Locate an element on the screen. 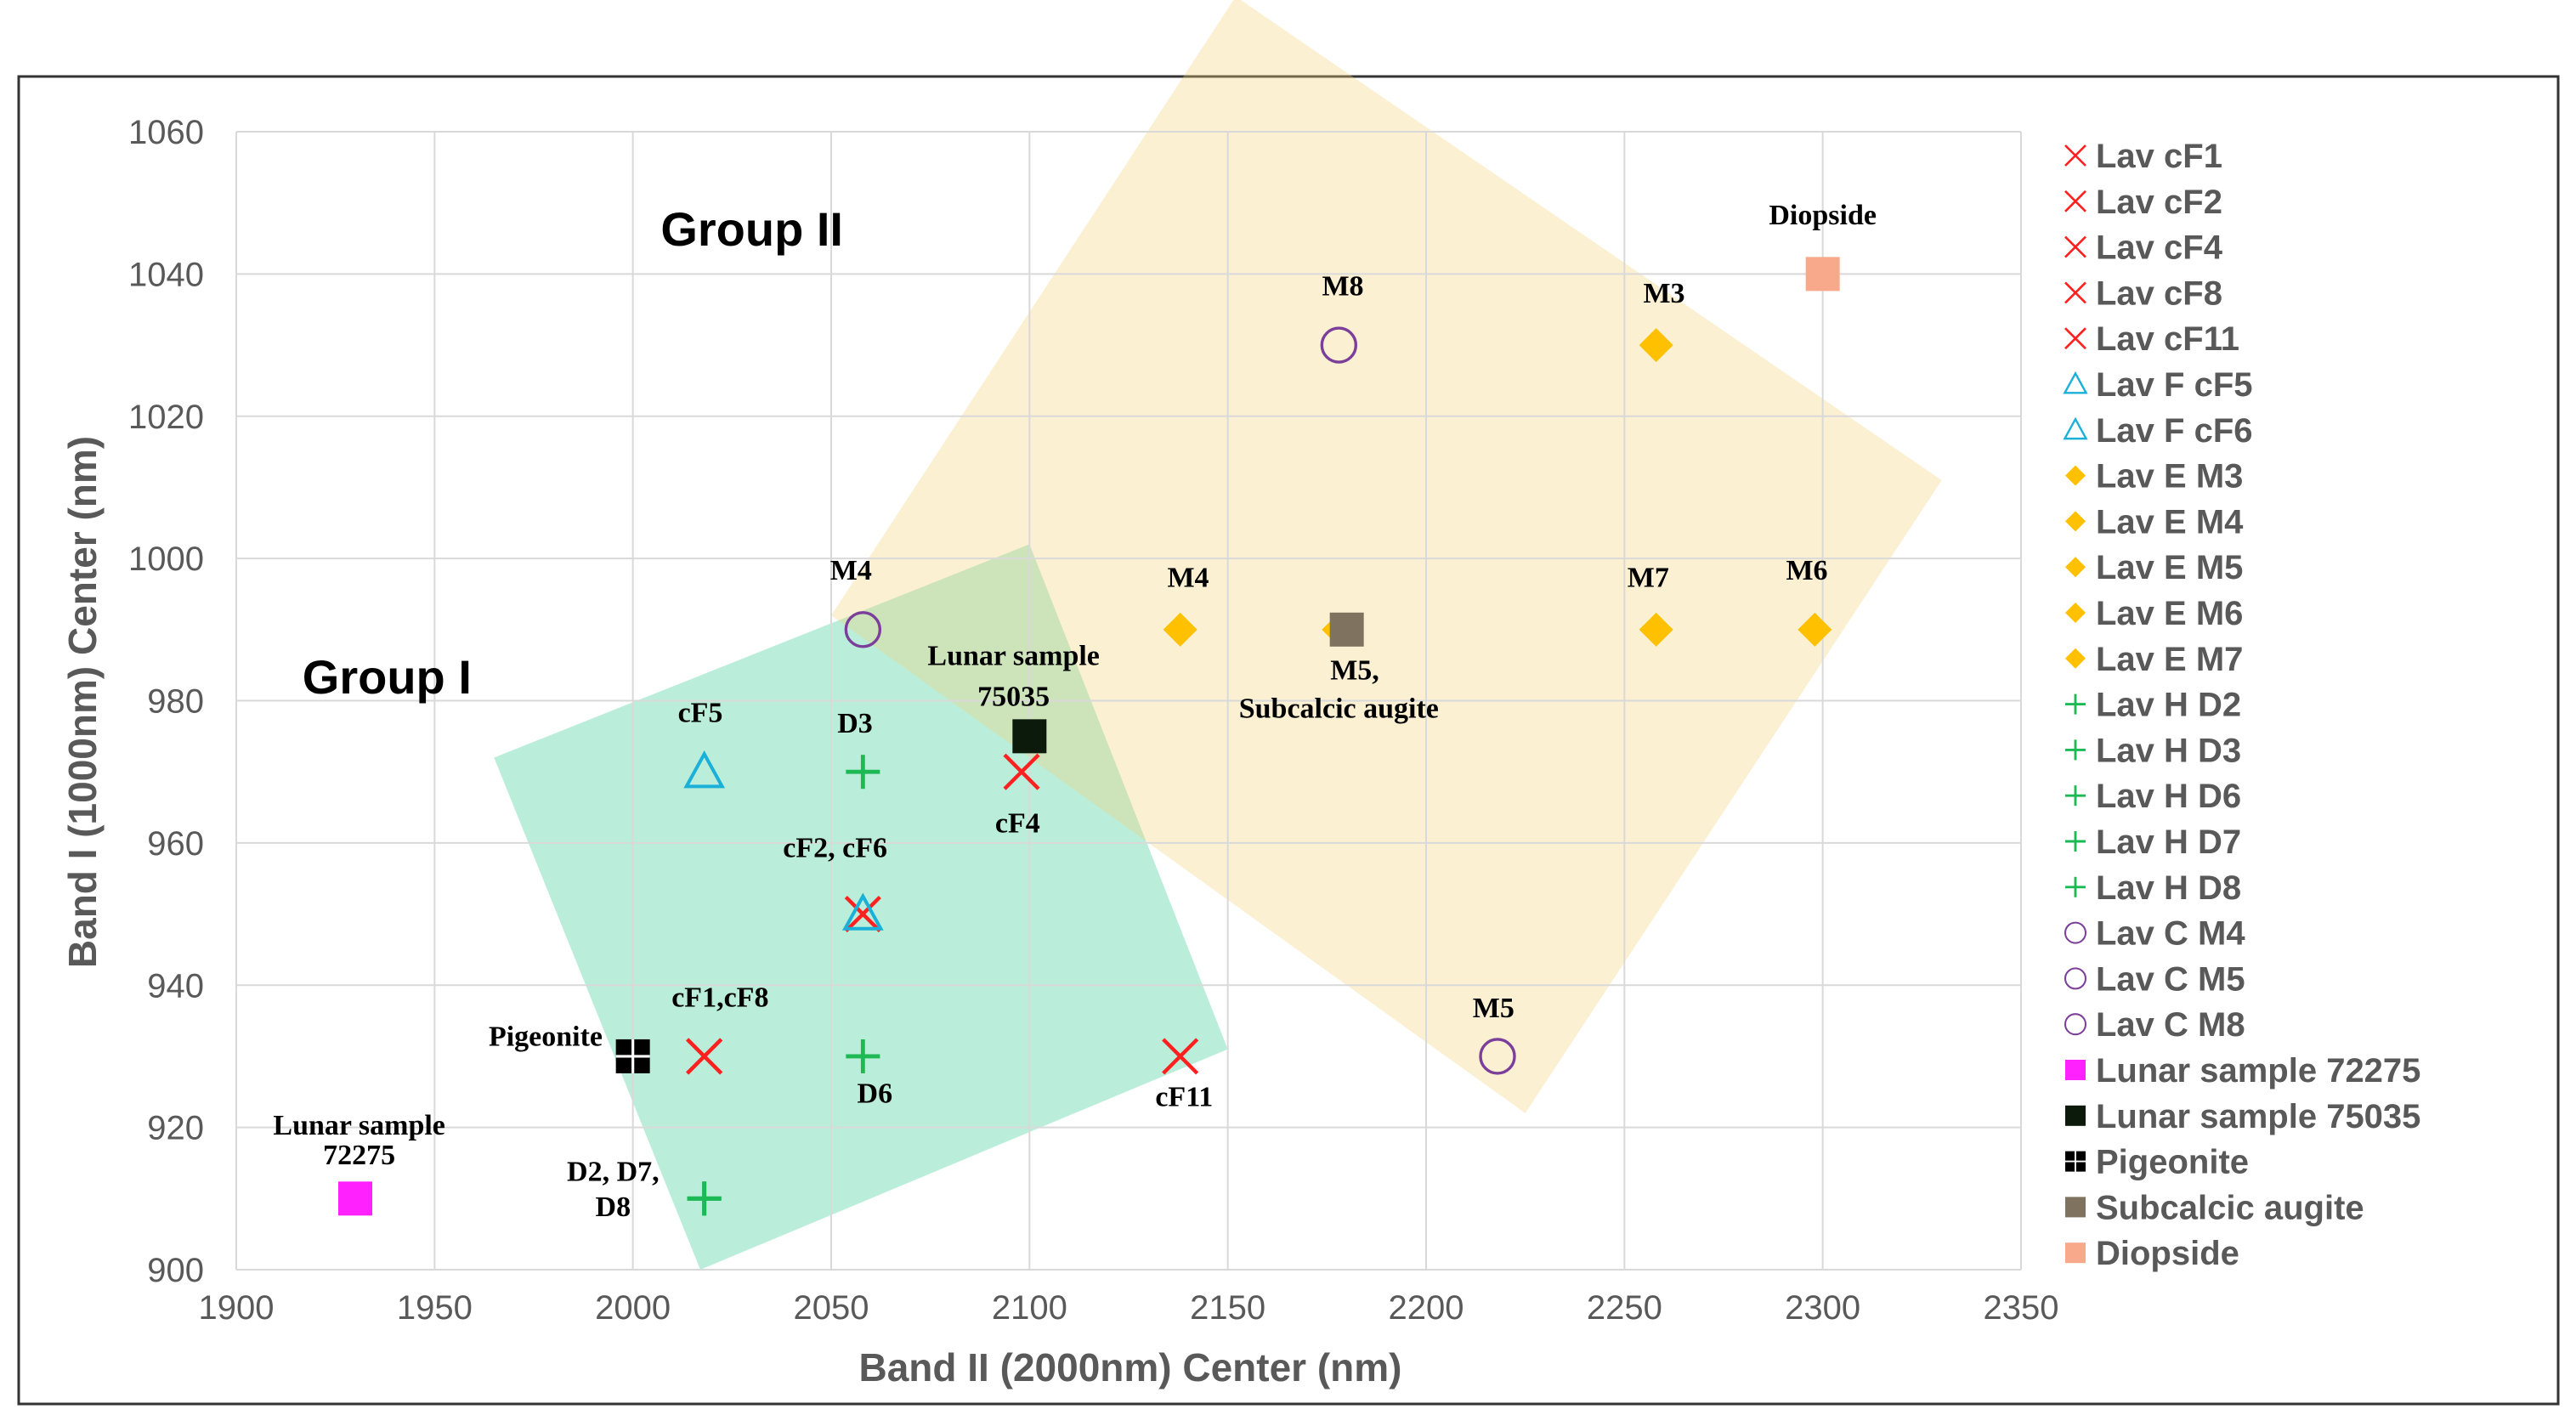 Image resolution: width=2576 pixels, height=1415 pixels. legend-item: Lav H D8 is located at coordinates (2153, 888).